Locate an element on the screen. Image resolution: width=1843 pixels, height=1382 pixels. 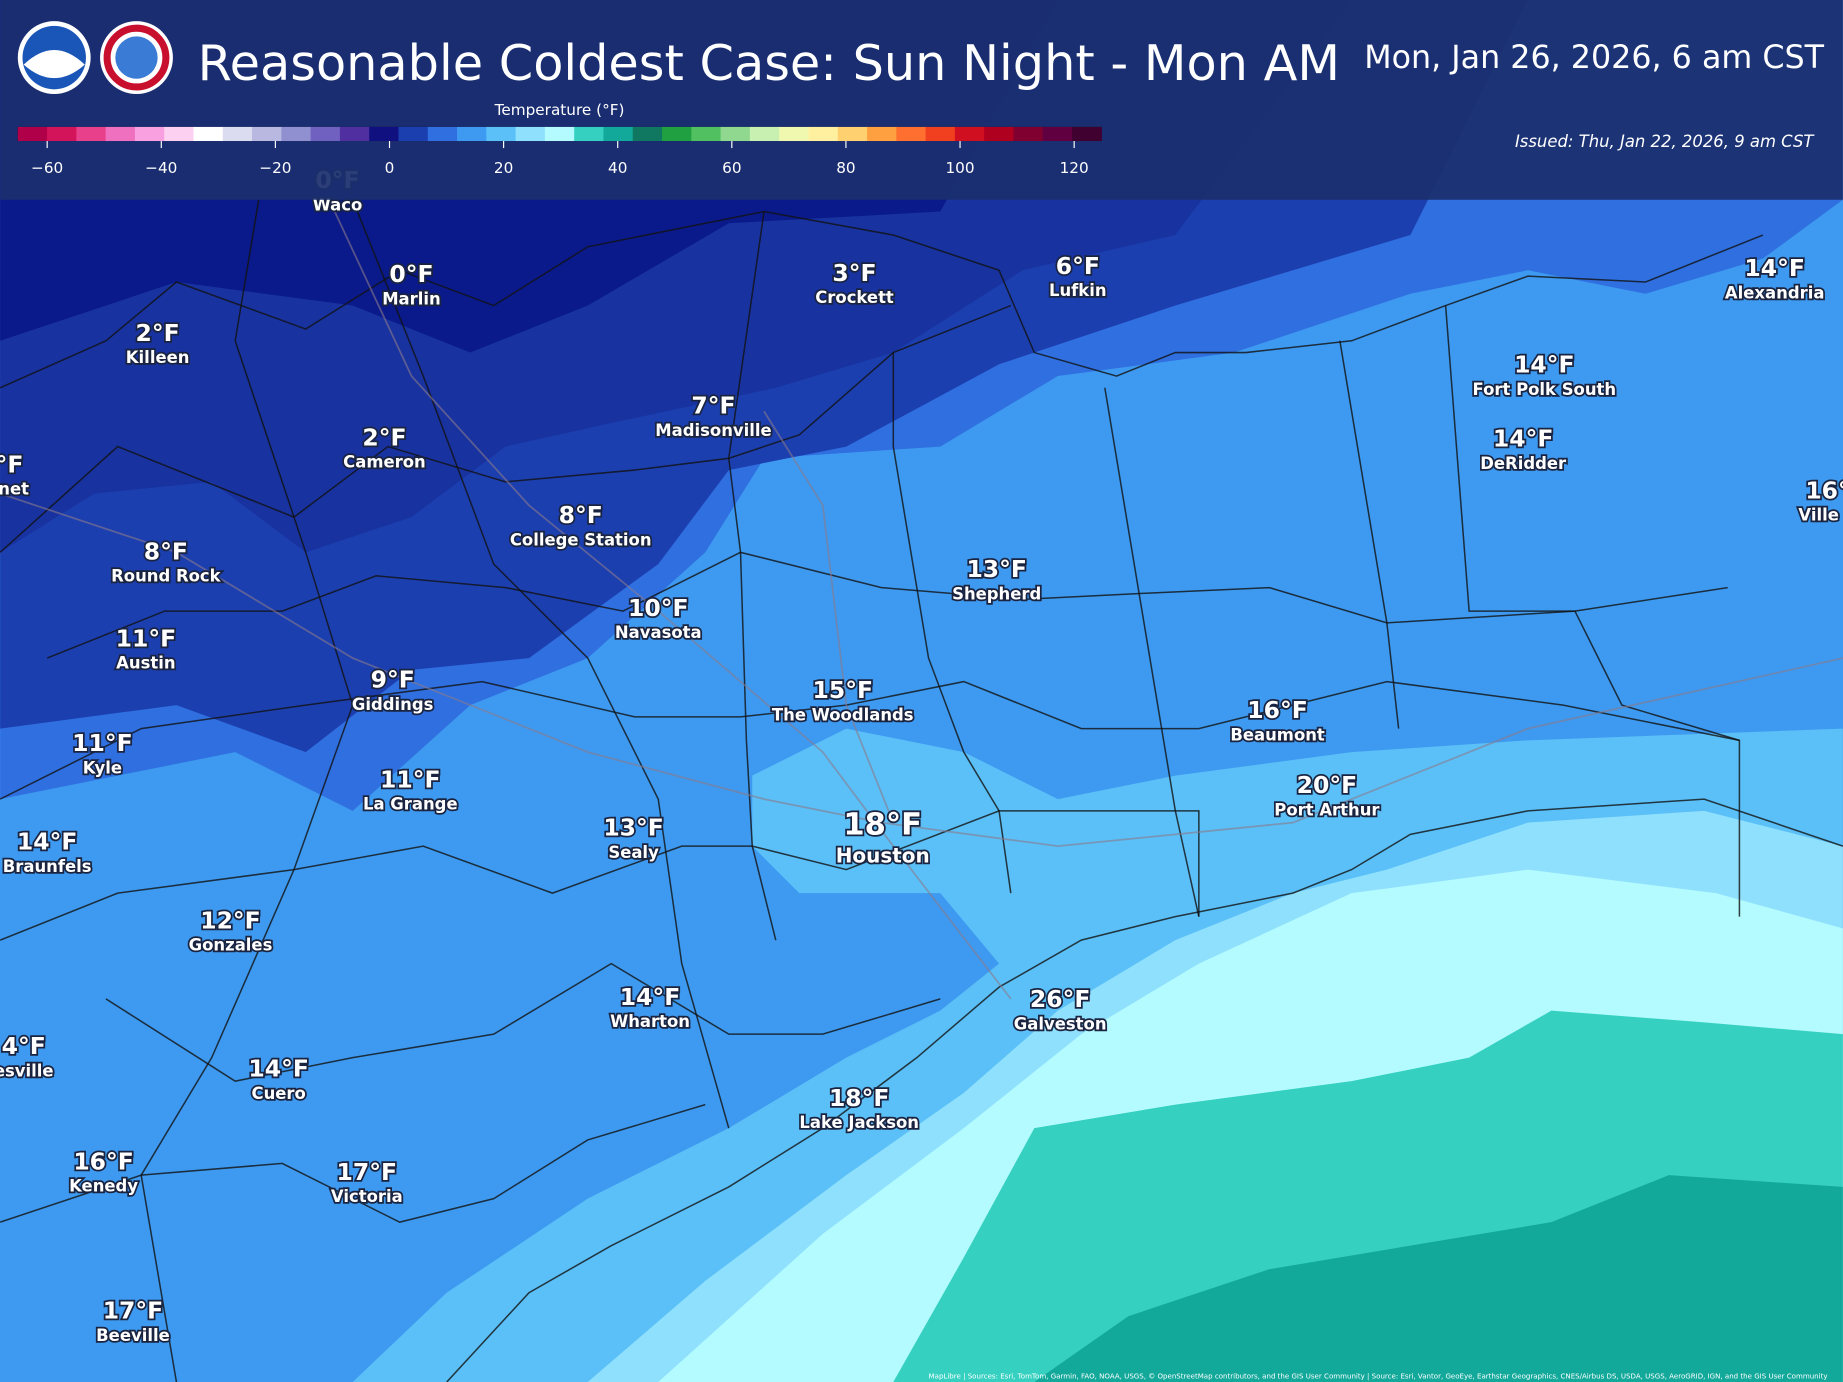
city-name: Fort Polk South is located at coordinates (1545, 389).